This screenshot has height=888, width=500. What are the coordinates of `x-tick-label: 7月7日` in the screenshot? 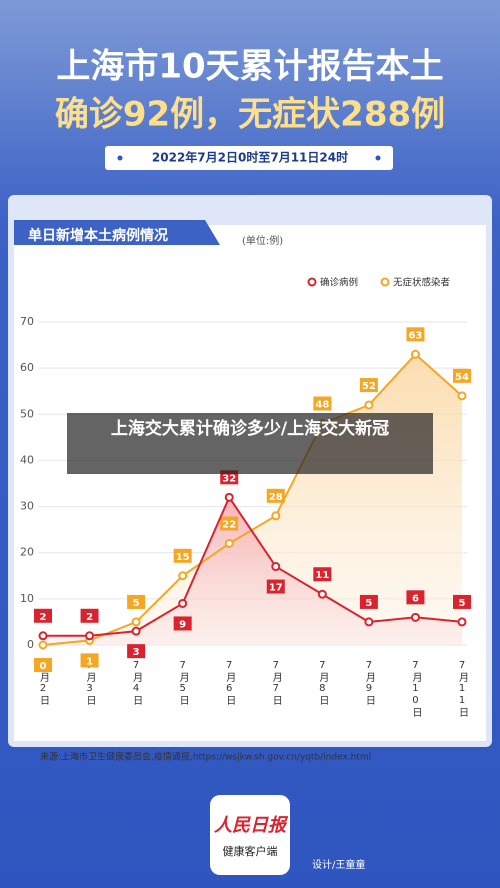 It's located at (276, 683).